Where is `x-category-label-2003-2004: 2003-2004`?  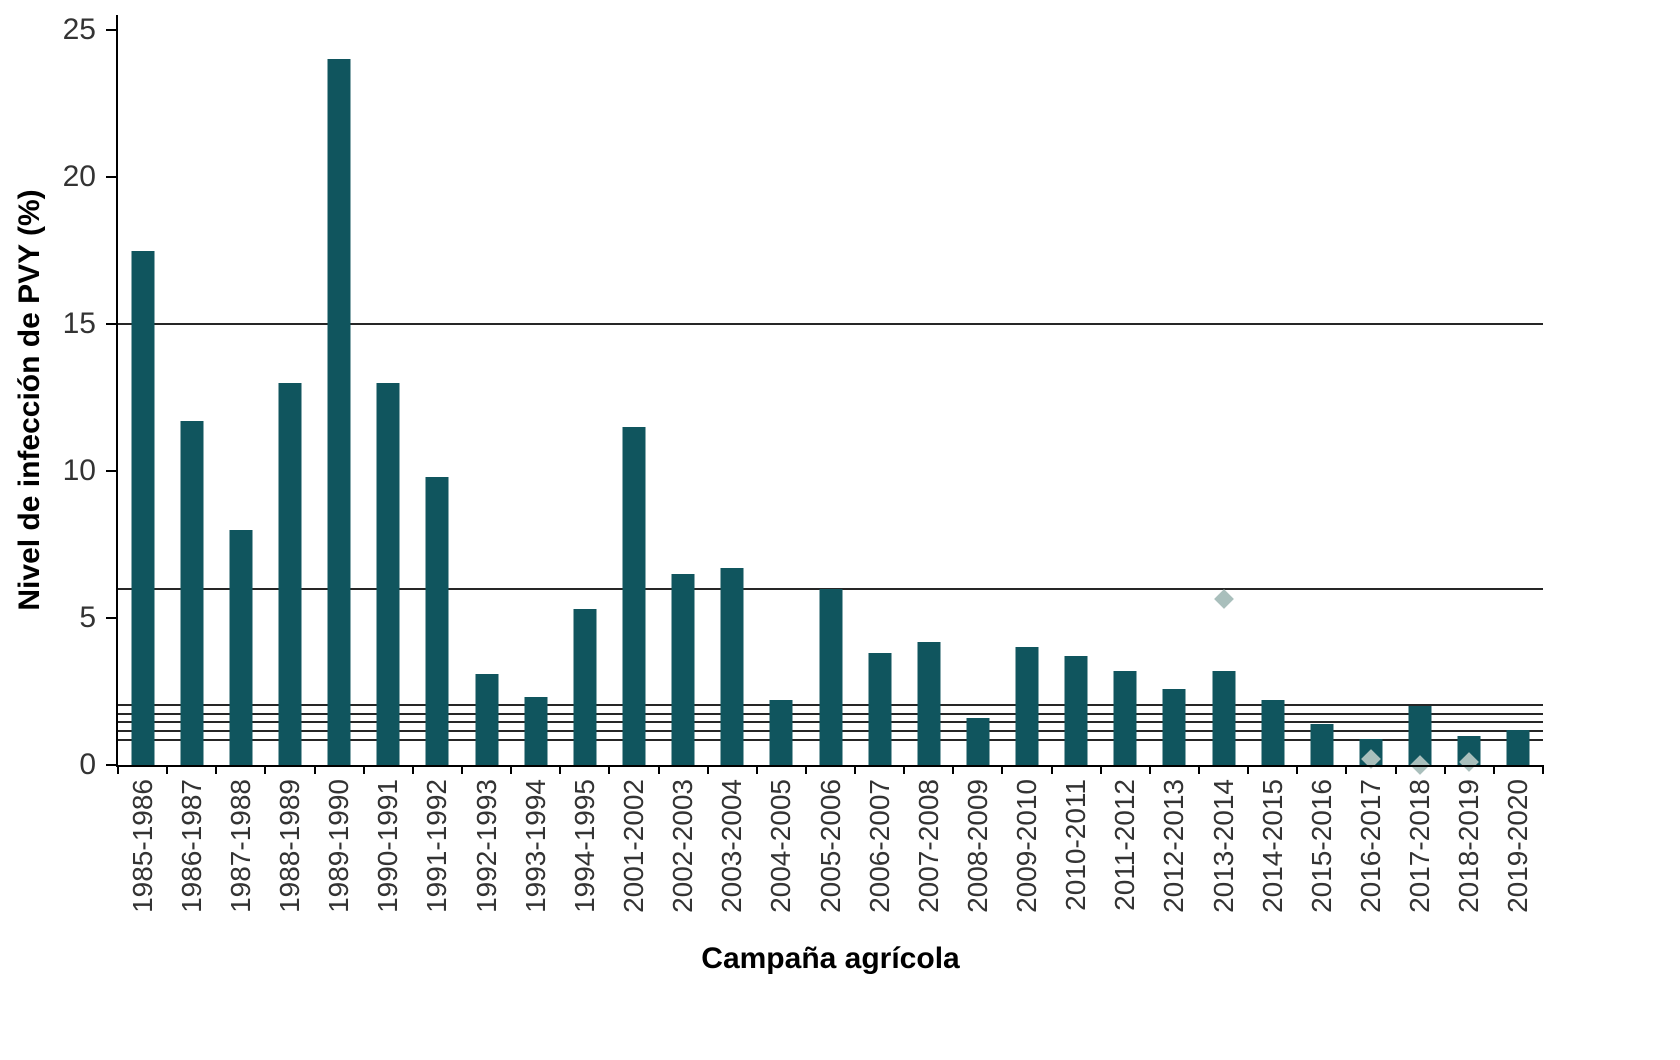
x-category-label-2003-2004: 2003-2004 is located at coordinates (732, 846).